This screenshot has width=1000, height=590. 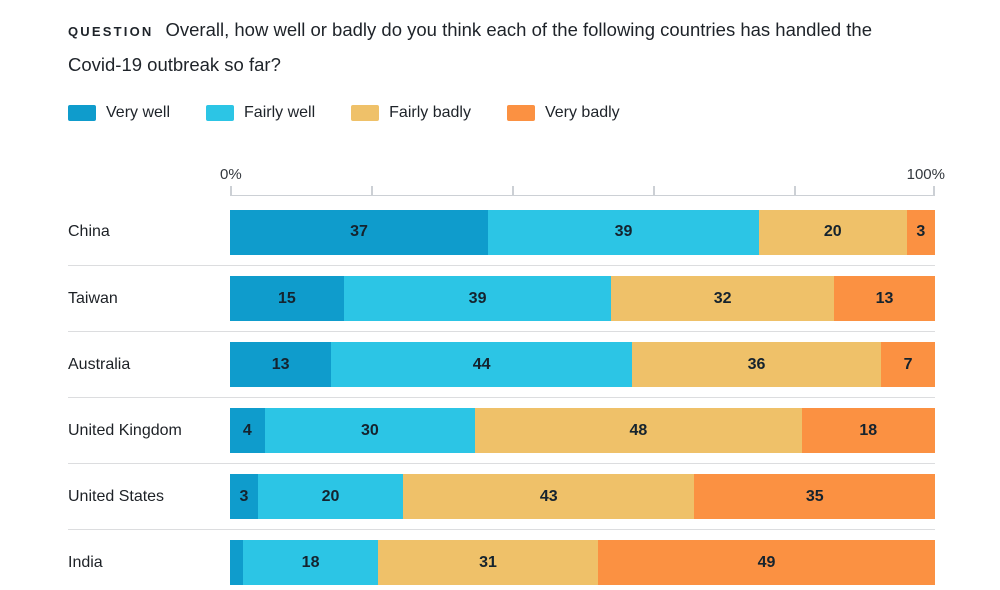 What do you see at coordinates (766, 562) in the screenshot?
I see `bar-segment-very-badly: 49` at bounding box center [766, 562].